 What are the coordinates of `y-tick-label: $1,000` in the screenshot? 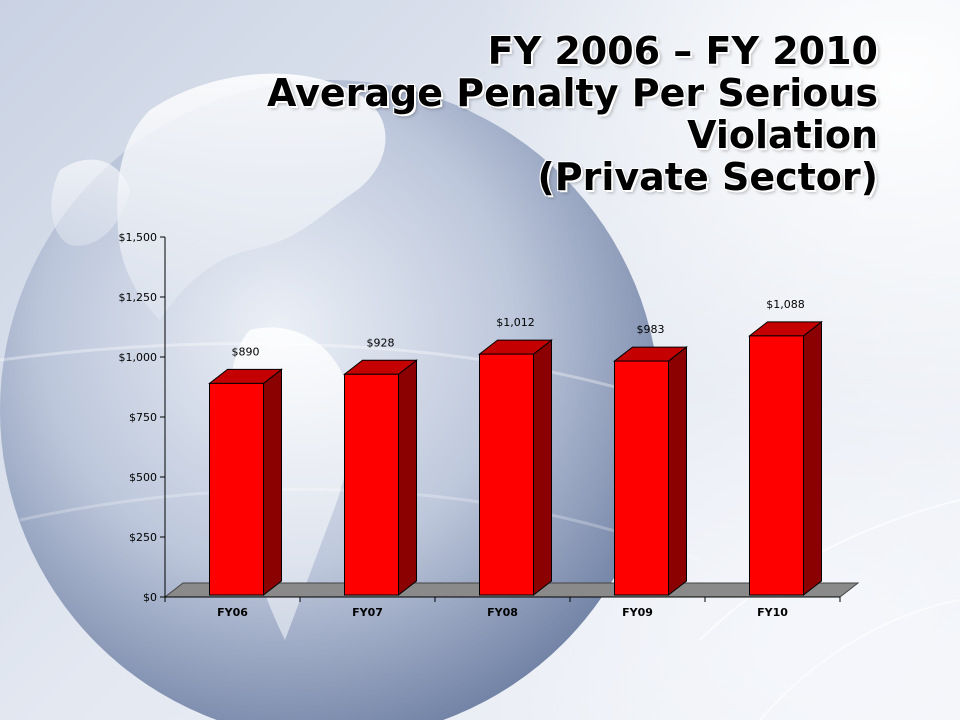 It's located at (138, 357).